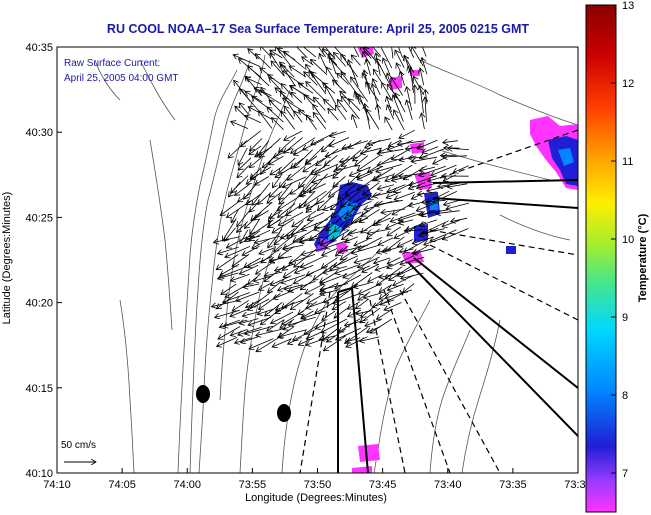 Image resolution: width=651 pixels, height=515 pixels. What do you see at coordinates (383, 485) in the screenshot?
I see `x-tick-label: 73:45` at bounding box center [383, 485].